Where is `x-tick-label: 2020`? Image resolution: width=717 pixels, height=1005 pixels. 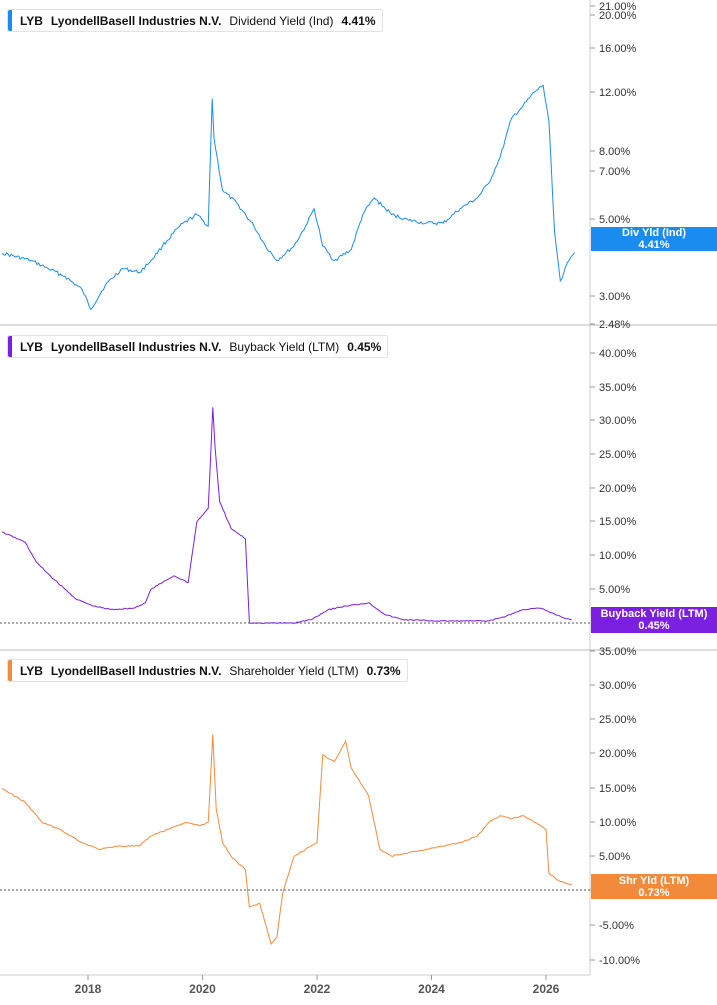 x-tick-label: 2020 is located at coordinates (202, 989).